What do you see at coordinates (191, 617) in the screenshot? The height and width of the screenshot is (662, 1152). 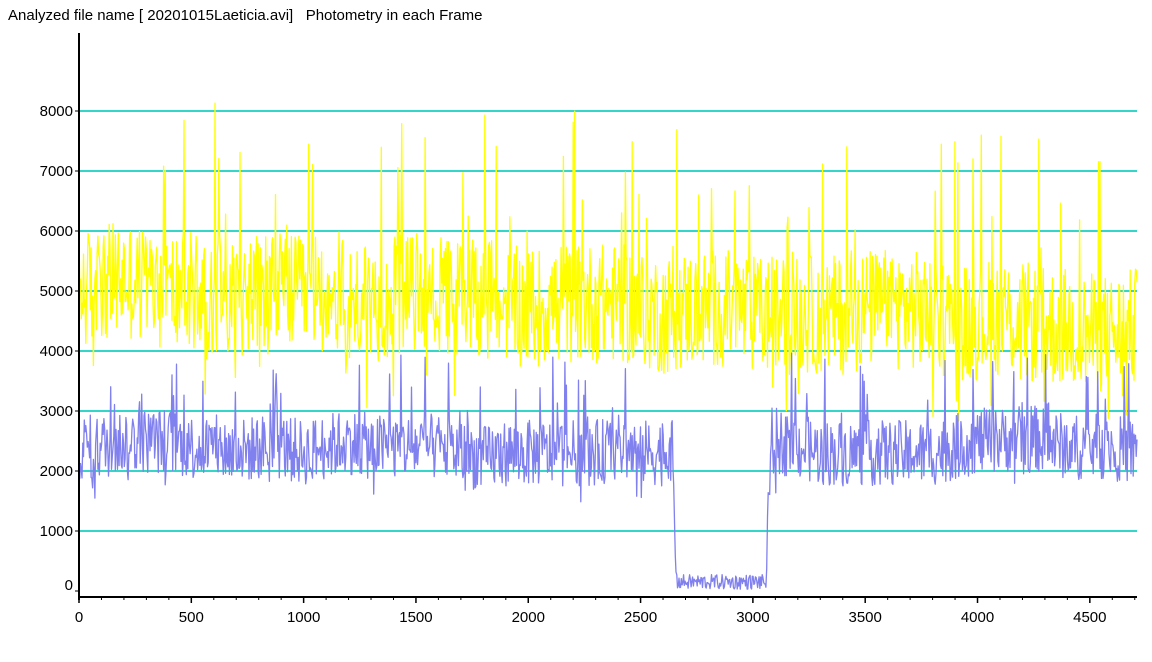 I see `x-tick-label-500: 500` at bounding box center [191, 617].